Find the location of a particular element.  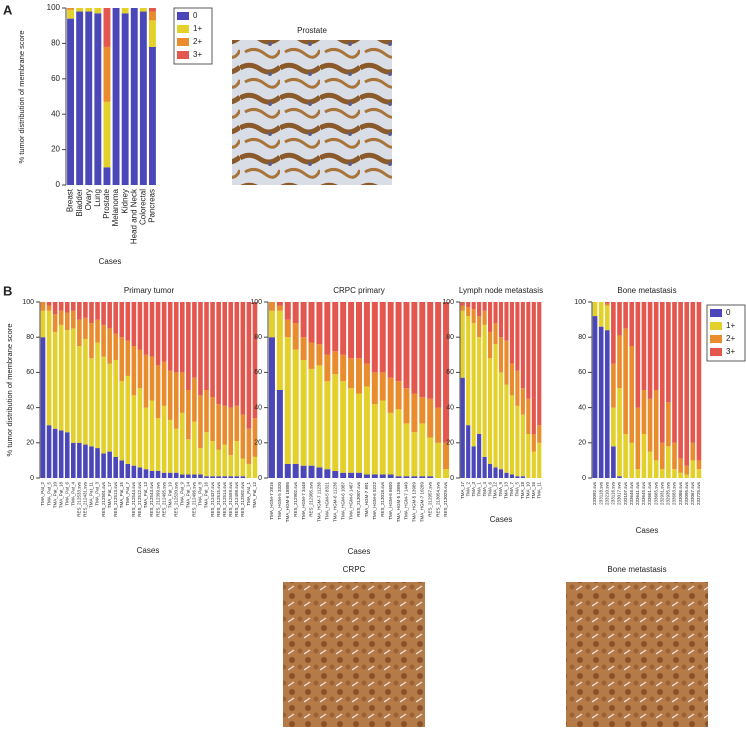

x-tick-label: RES_212520.svs is located at coordinates (175, 499).